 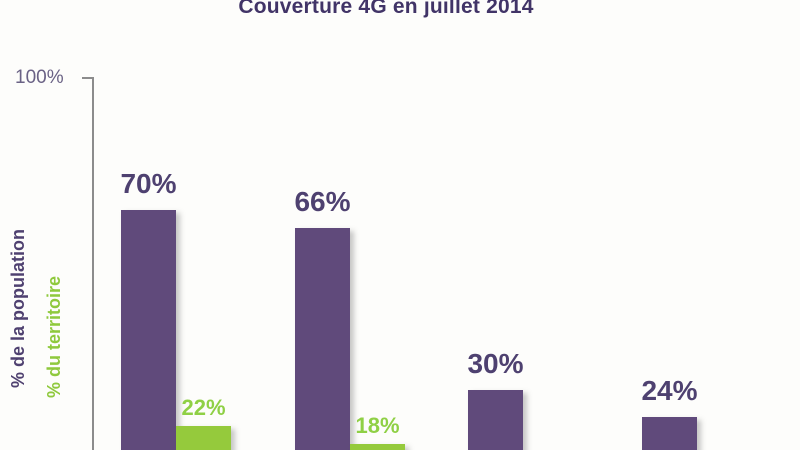 I want to click on value-label-population-3: 30%, so click(x=495, y=363).